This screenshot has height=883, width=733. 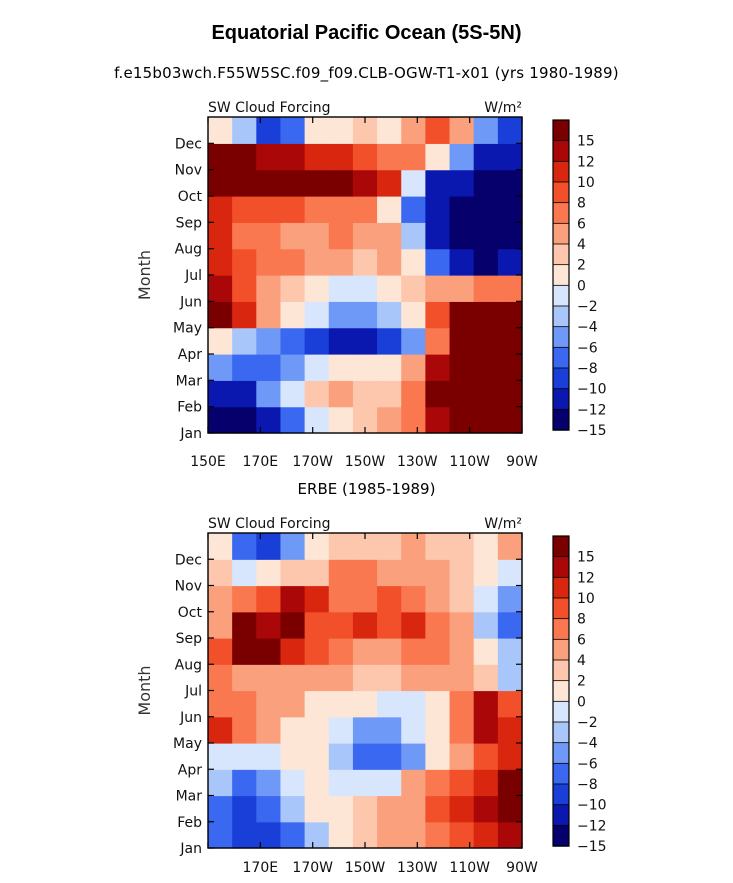 What do you see at coordinates (587, 723) in the screenshot?
I see `colorbar-label: −2` at bounding box center [587, 723].